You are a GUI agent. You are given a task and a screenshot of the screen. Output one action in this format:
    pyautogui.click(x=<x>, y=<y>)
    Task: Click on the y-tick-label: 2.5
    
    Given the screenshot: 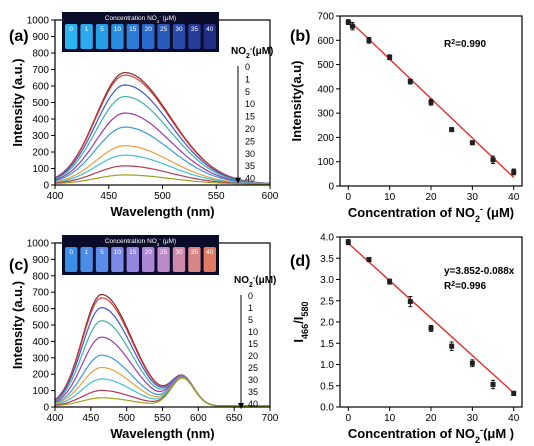 What is the action you would take?
    pyautogui.click(x=327, y=301)
    